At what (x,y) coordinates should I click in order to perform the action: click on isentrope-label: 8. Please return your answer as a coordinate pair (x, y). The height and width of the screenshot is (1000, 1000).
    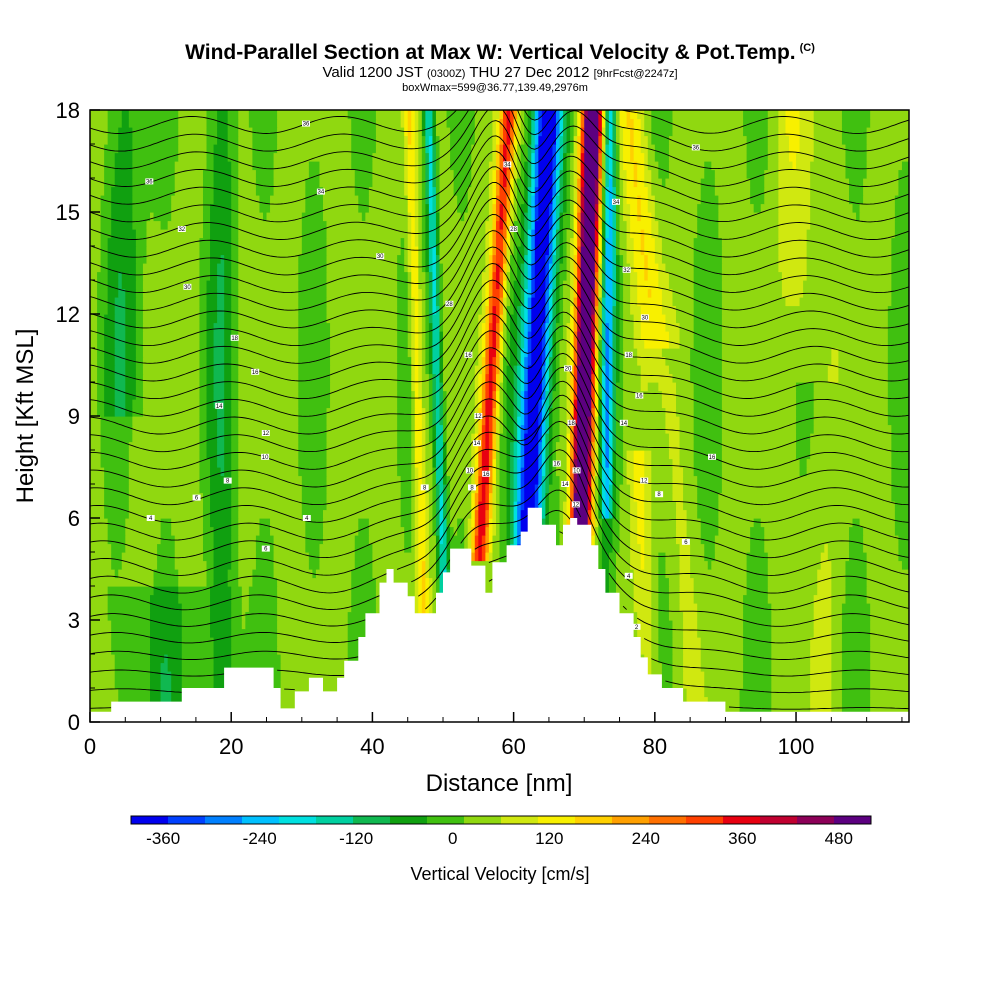
    Looking at the image, I should click on (425, 488).